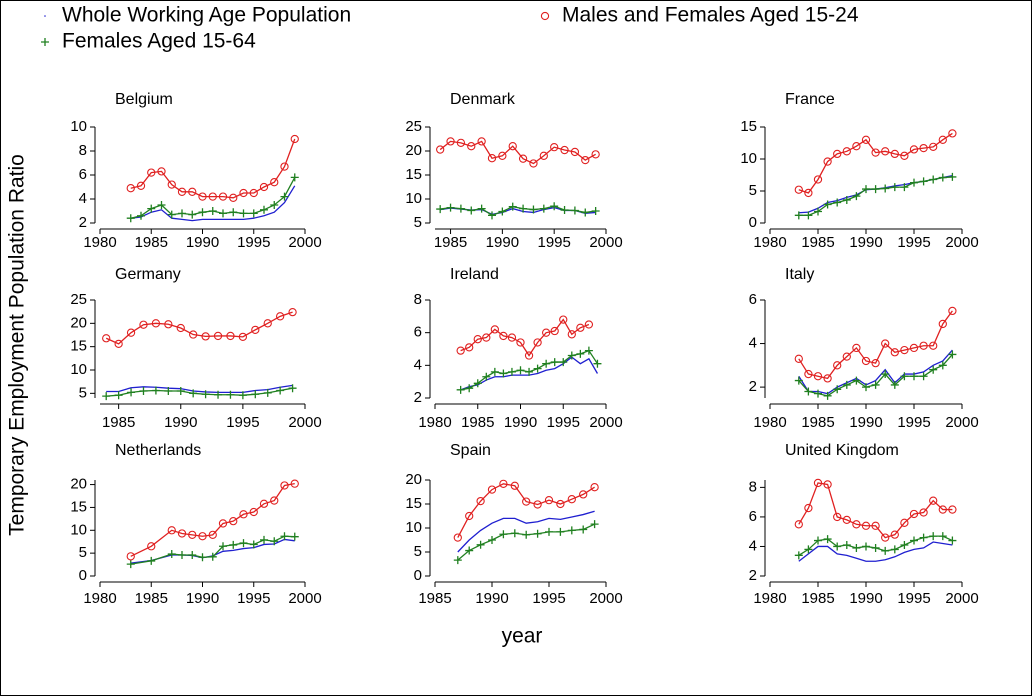 This screenshot has height=696, width=1032. I want to click on y-tick-label: 2, so click(753, 575).